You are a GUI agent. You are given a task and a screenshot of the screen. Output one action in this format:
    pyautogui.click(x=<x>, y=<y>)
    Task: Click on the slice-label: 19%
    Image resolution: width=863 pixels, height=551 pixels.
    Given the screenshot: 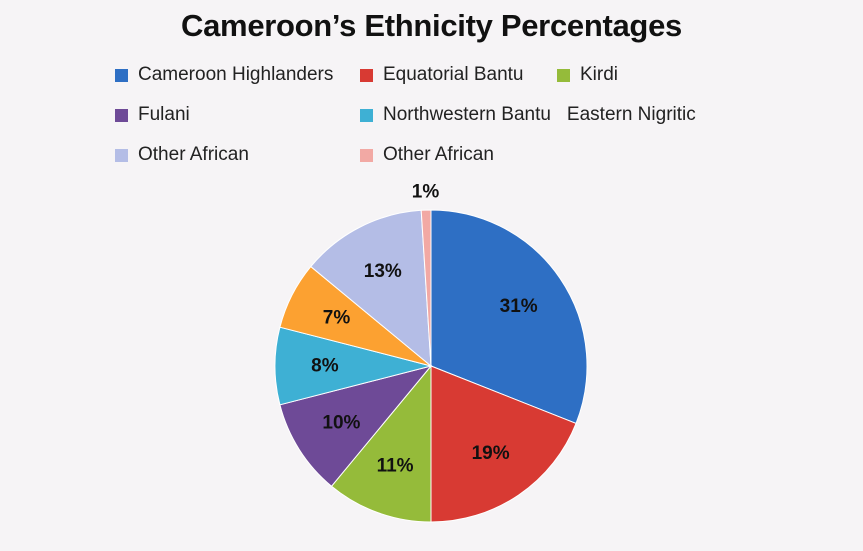 What is the action you would take?
    pyautogui.click(x=491, y=453)
    